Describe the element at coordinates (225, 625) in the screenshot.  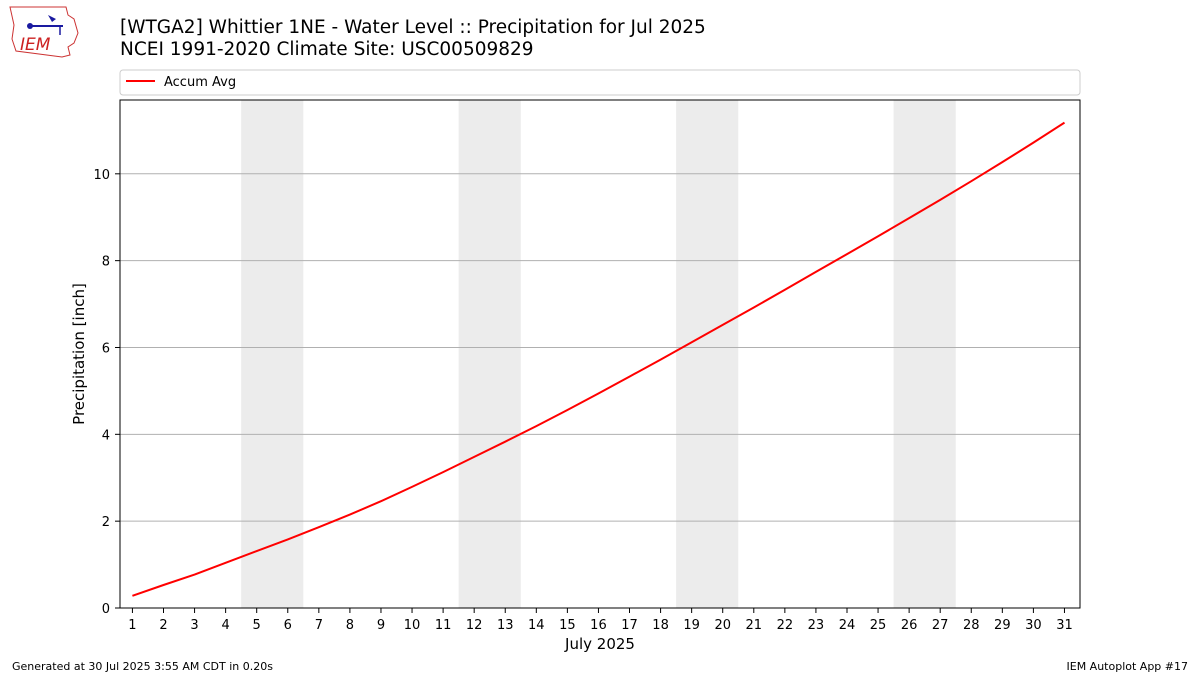
I see `x-tick-label: 4` at that location.